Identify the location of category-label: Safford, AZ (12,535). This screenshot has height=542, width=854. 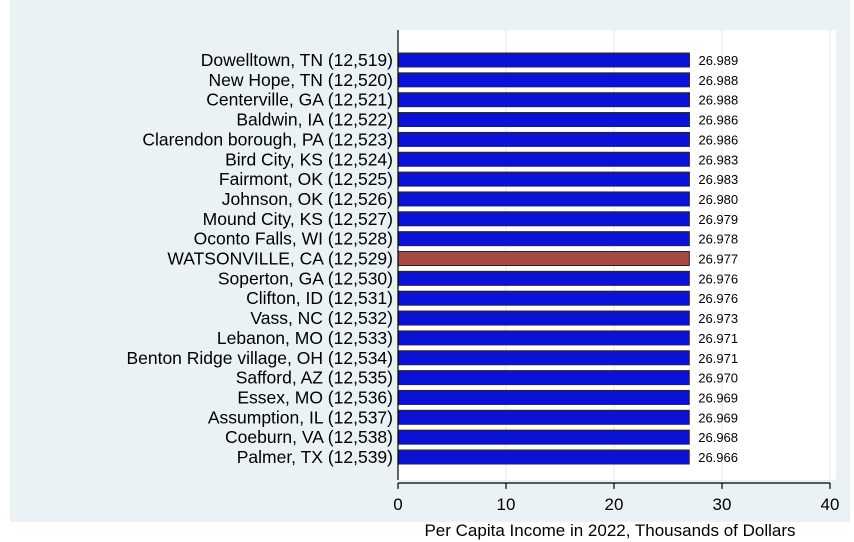
(314, 378).